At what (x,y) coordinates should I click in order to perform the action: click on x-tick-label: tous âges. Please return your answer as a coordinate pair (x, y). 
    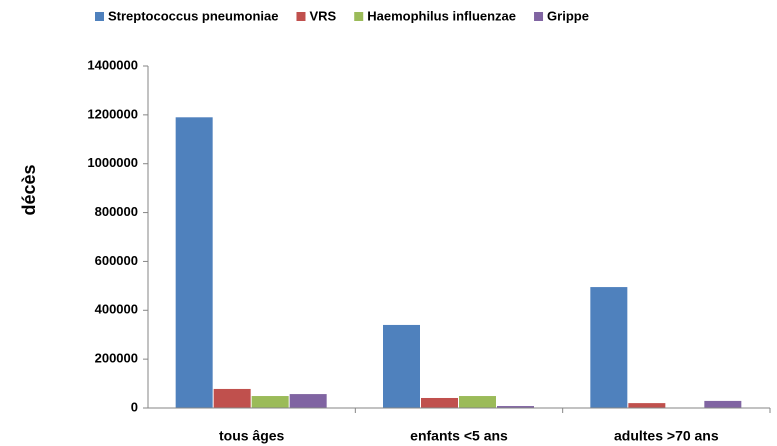
    Looking at the image, I should click on (252, 436).